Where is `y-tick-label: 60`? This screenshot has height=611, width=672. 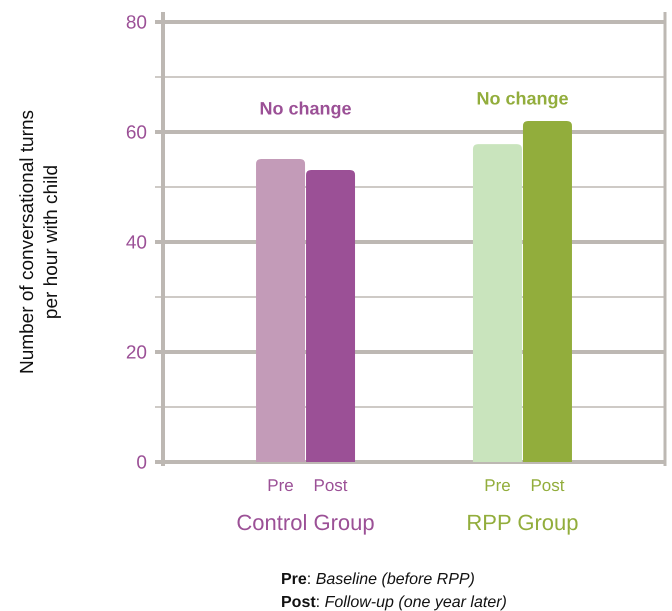 y-tick-label: 60 is located at coordinates (136, 133).